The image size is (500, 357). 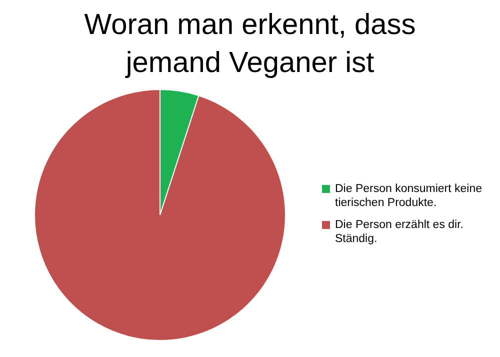 What do you see at coordinates (399, 232) in the screenshot?
I see `legend-label: Die Person erzählt es dir. Ständig.` at bounding box center [399, 232].